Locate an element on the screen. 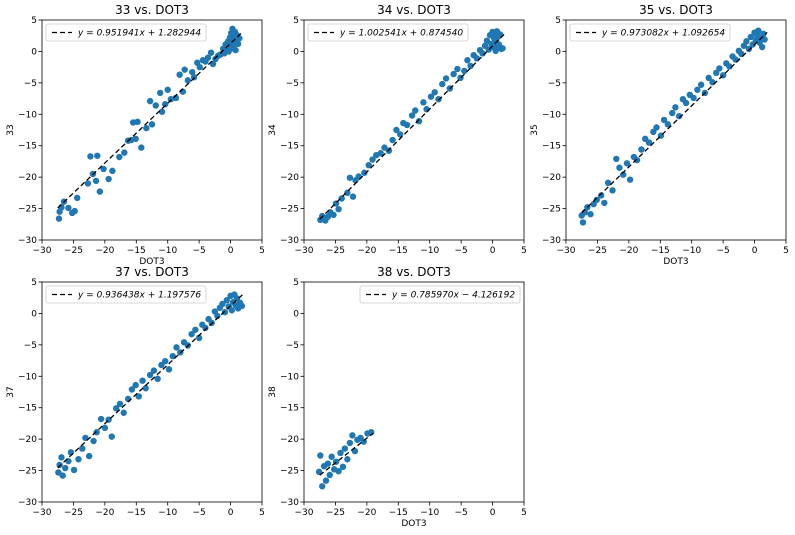 The image size is (795, 535). chart-title: 37 vs. DOT3 is located at coordinates (152, 272).